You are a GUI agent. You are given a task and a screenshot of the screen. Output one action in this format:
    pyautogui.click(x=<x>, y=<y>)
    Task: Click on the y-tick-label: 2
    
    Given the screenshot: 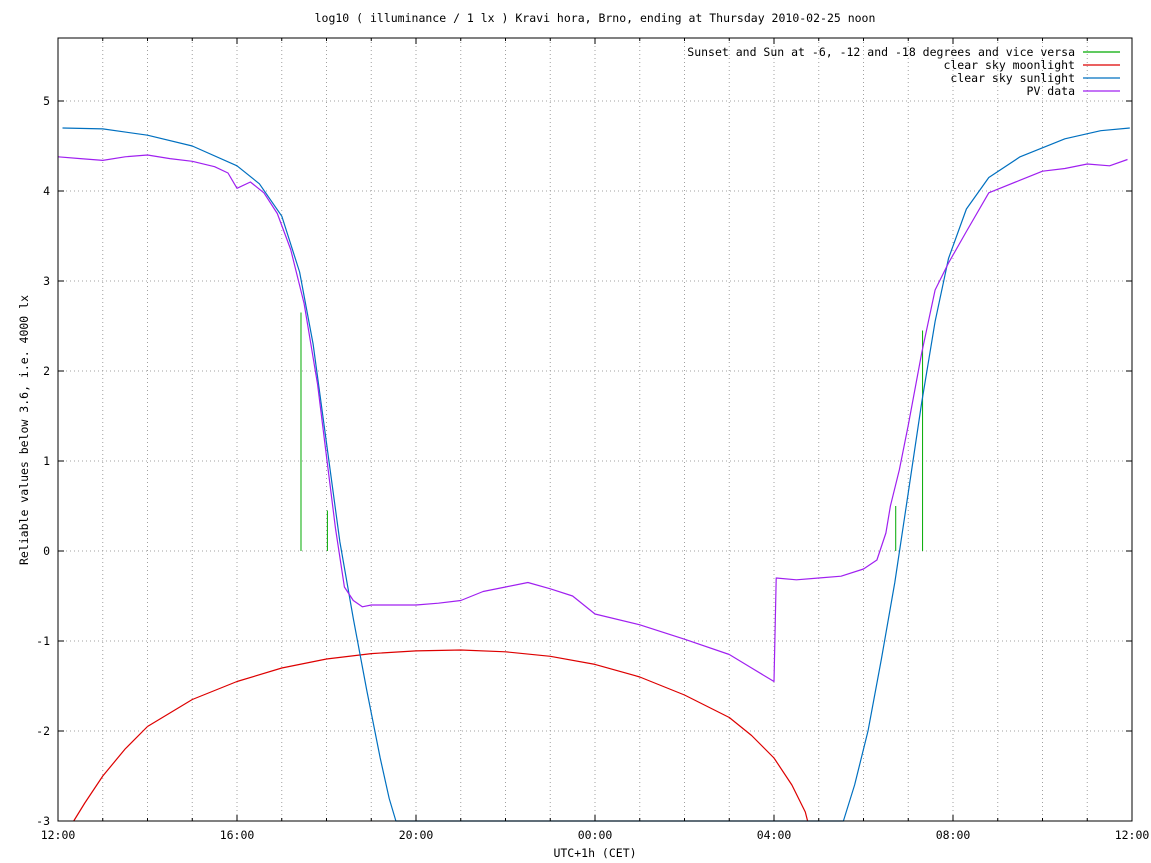 What is the action you would take?
    pyautogui.click(x=46, y=371)
    